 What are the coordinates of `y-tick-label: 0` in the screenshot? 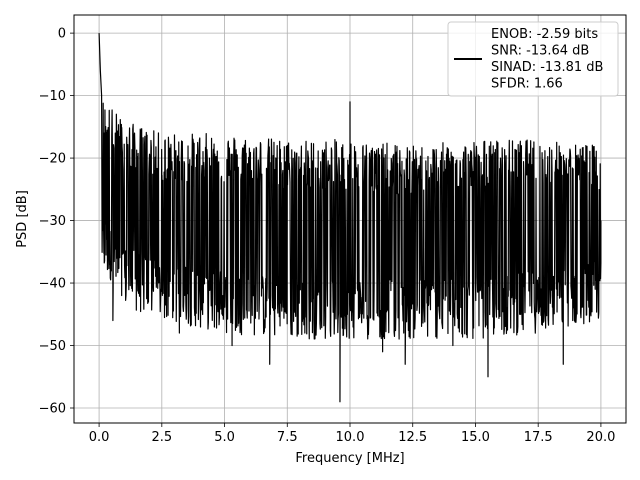 It's located at (62, 34).